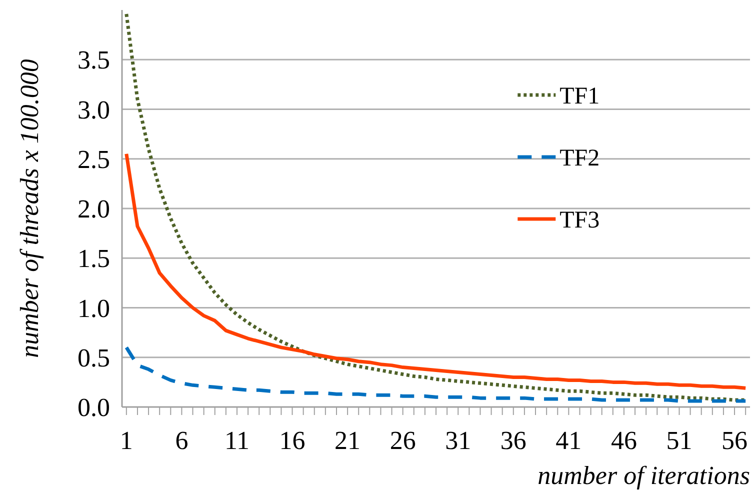 The height and width of the screenshot is (494, 755). I want to click on x-axis-title: number of iterations, so click(644, 475).